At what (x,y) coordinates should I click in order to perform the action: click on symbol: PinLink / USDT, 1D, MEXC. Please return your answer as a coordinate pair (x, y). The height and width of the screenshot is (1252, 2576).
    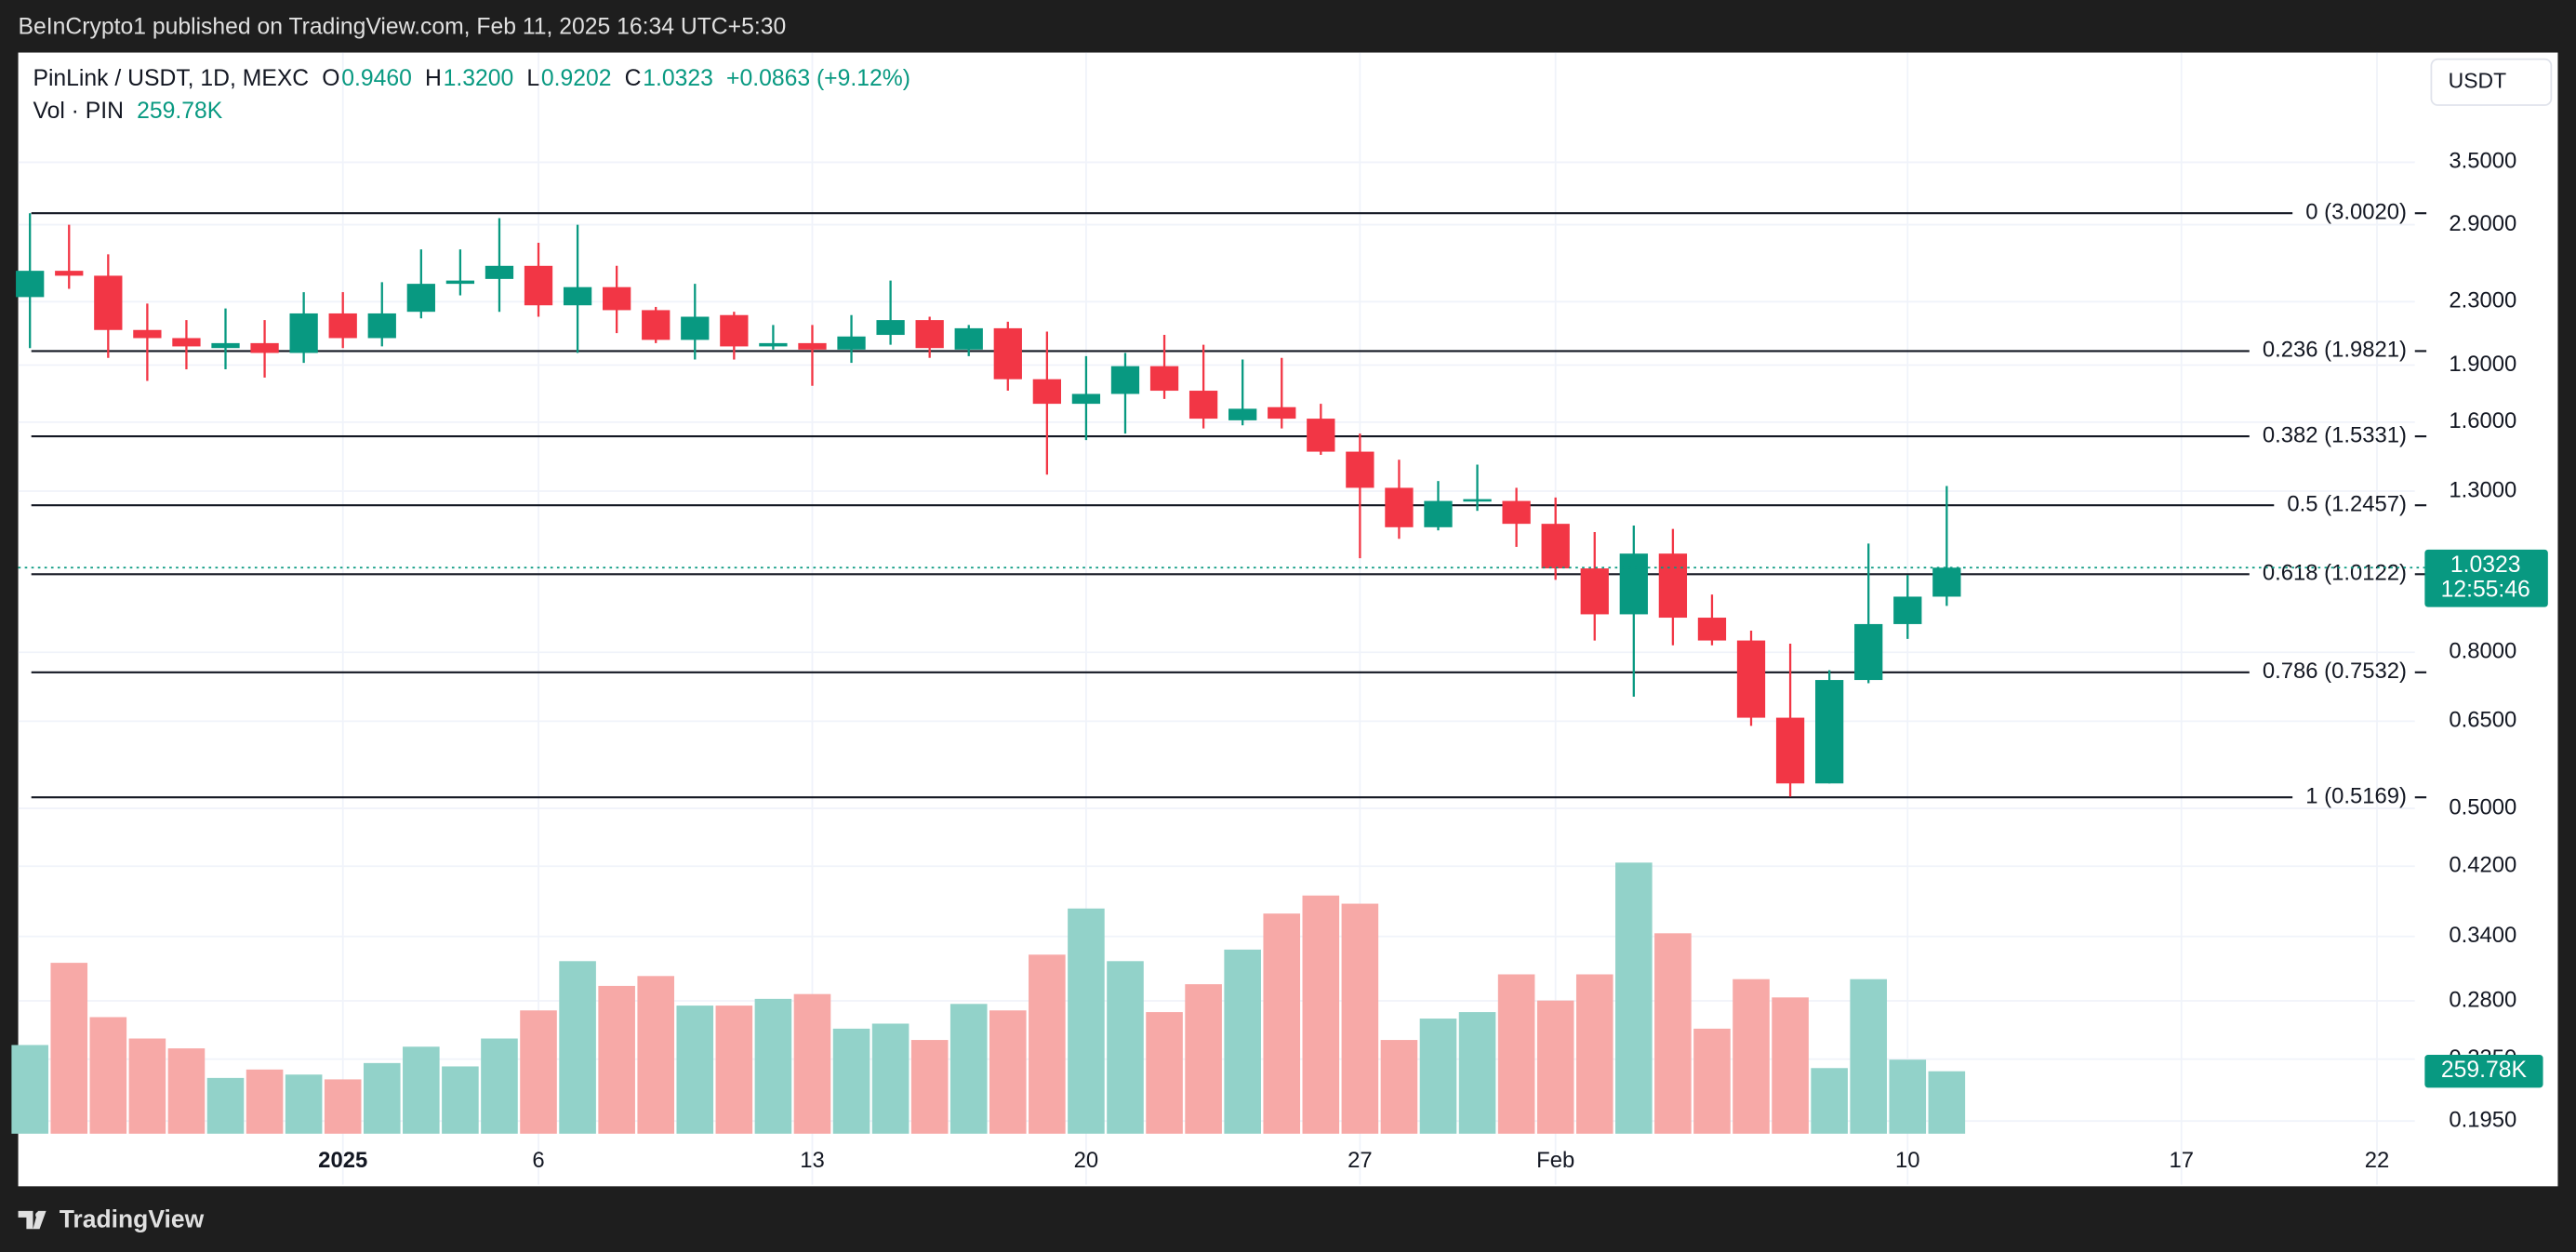
    Looking at the image, I should click on (171, 77).